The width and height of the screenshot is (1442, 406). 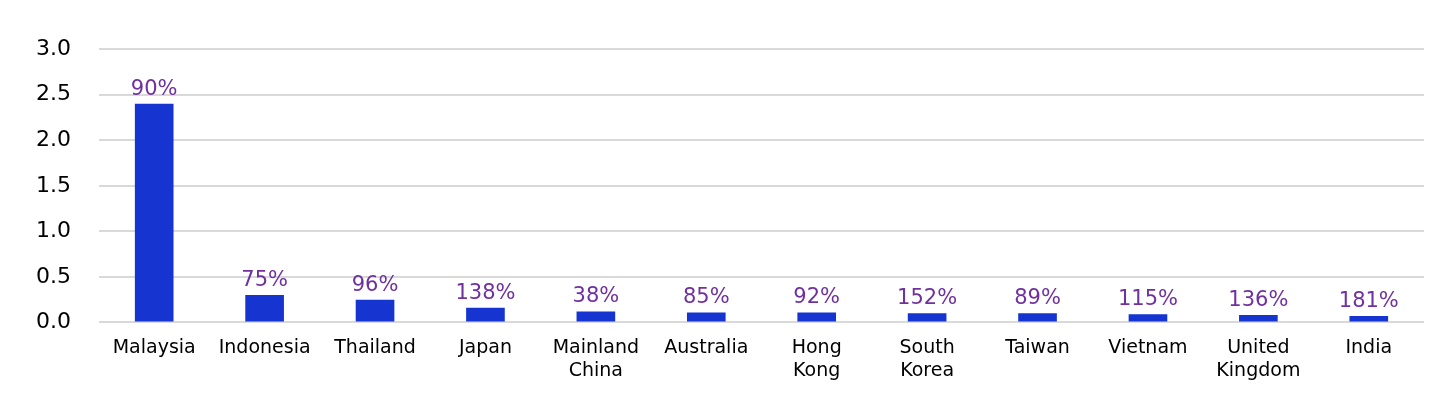 I want to click on annotation: 89%, so click(x=1037, y=297).